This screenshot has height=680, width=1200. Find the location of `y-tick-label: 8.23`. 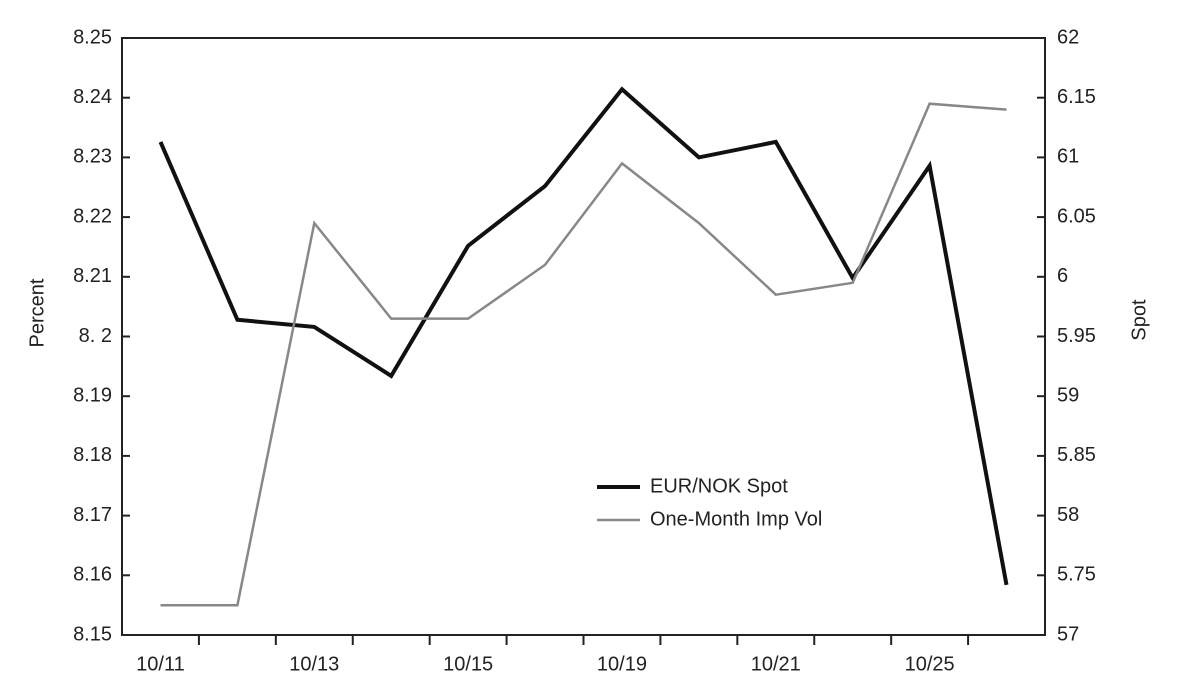

y-tick-label: 8.23 is located at coordinates (92, 157).